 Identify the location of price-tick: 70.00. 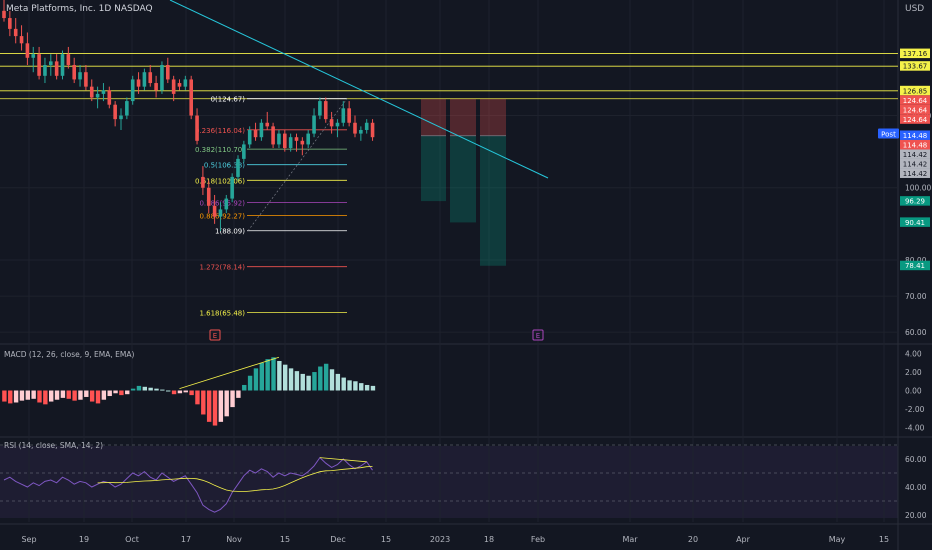
(916, 296).